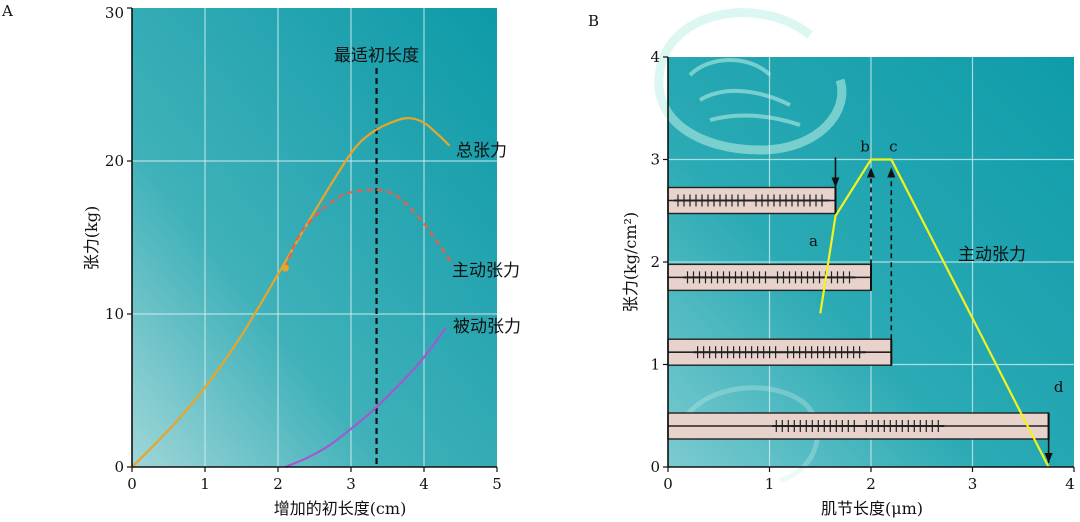  What do you see at coordinates (340, 508) in the screenshot?
I see `panel-a-xlabel: 增加的初长度(cm)` at bounding box center [340, 508].